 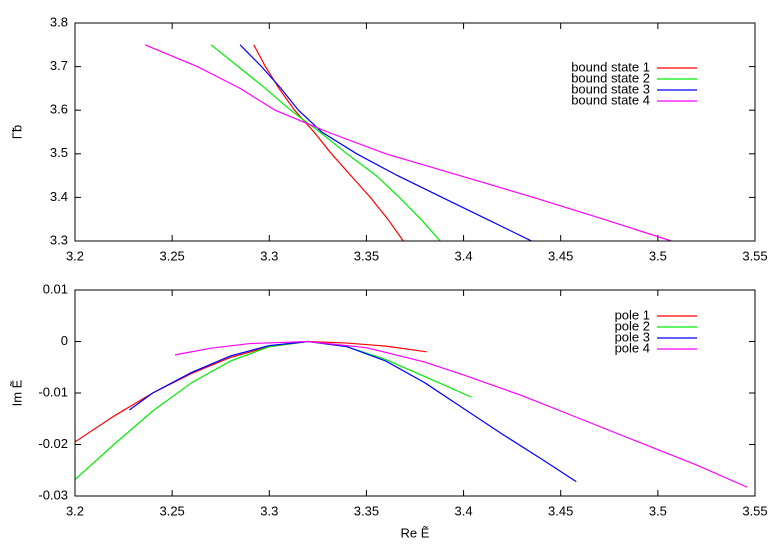 I want to click on legend-label: bound state 1, so click(x=610, y=66).